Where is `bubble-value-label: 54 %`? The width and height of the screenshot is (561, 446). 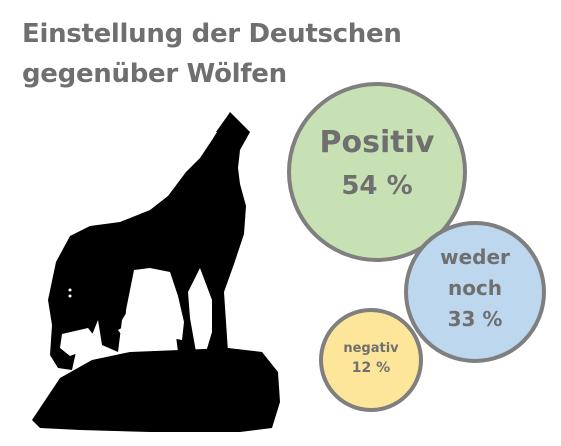
bubble-value-label: 54 % is located at coordinates (376, 186).